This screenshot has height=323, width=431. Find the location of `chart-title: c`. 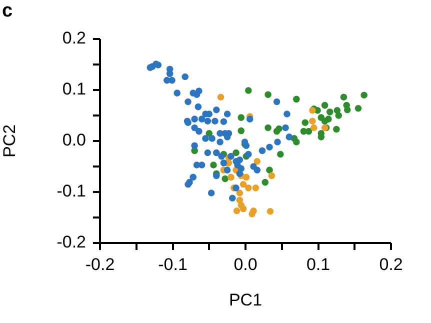

chart-title: c is located at coordinates (7, 11).